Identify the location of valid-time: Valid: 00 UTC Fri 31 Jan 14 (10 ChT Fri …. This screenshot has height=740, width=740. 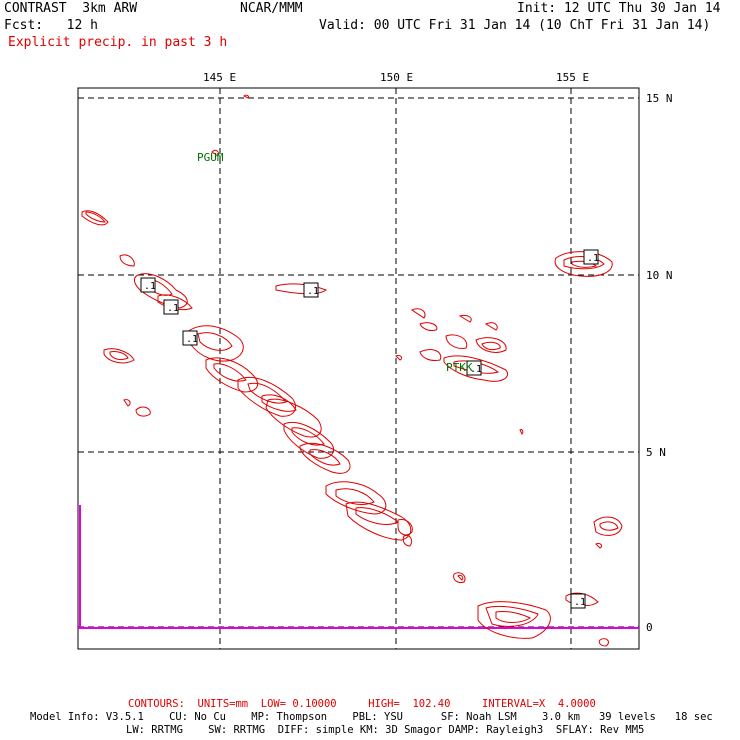
(515, 25).